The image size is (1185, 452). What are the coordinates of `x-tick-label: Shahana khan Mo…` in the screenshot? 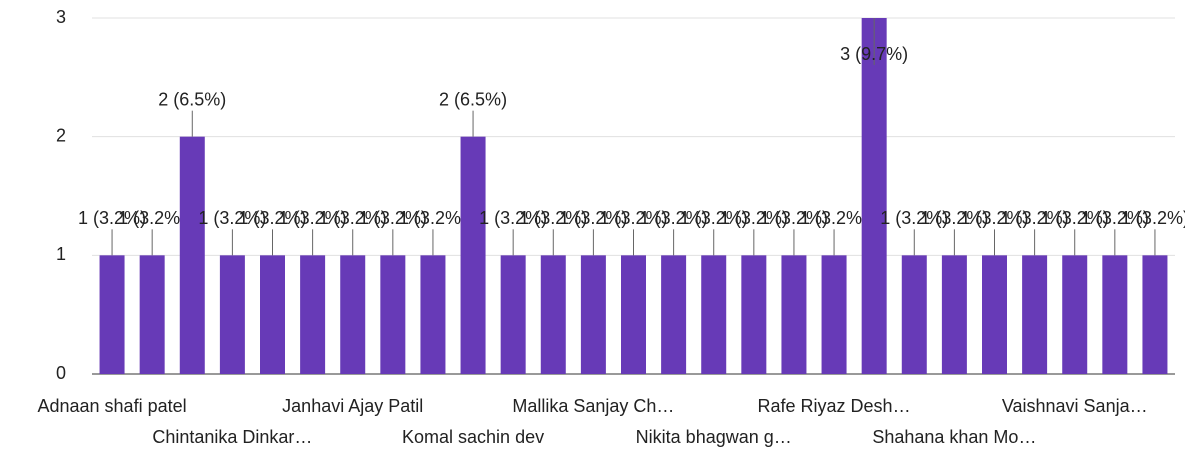 It's located at (954, 437).